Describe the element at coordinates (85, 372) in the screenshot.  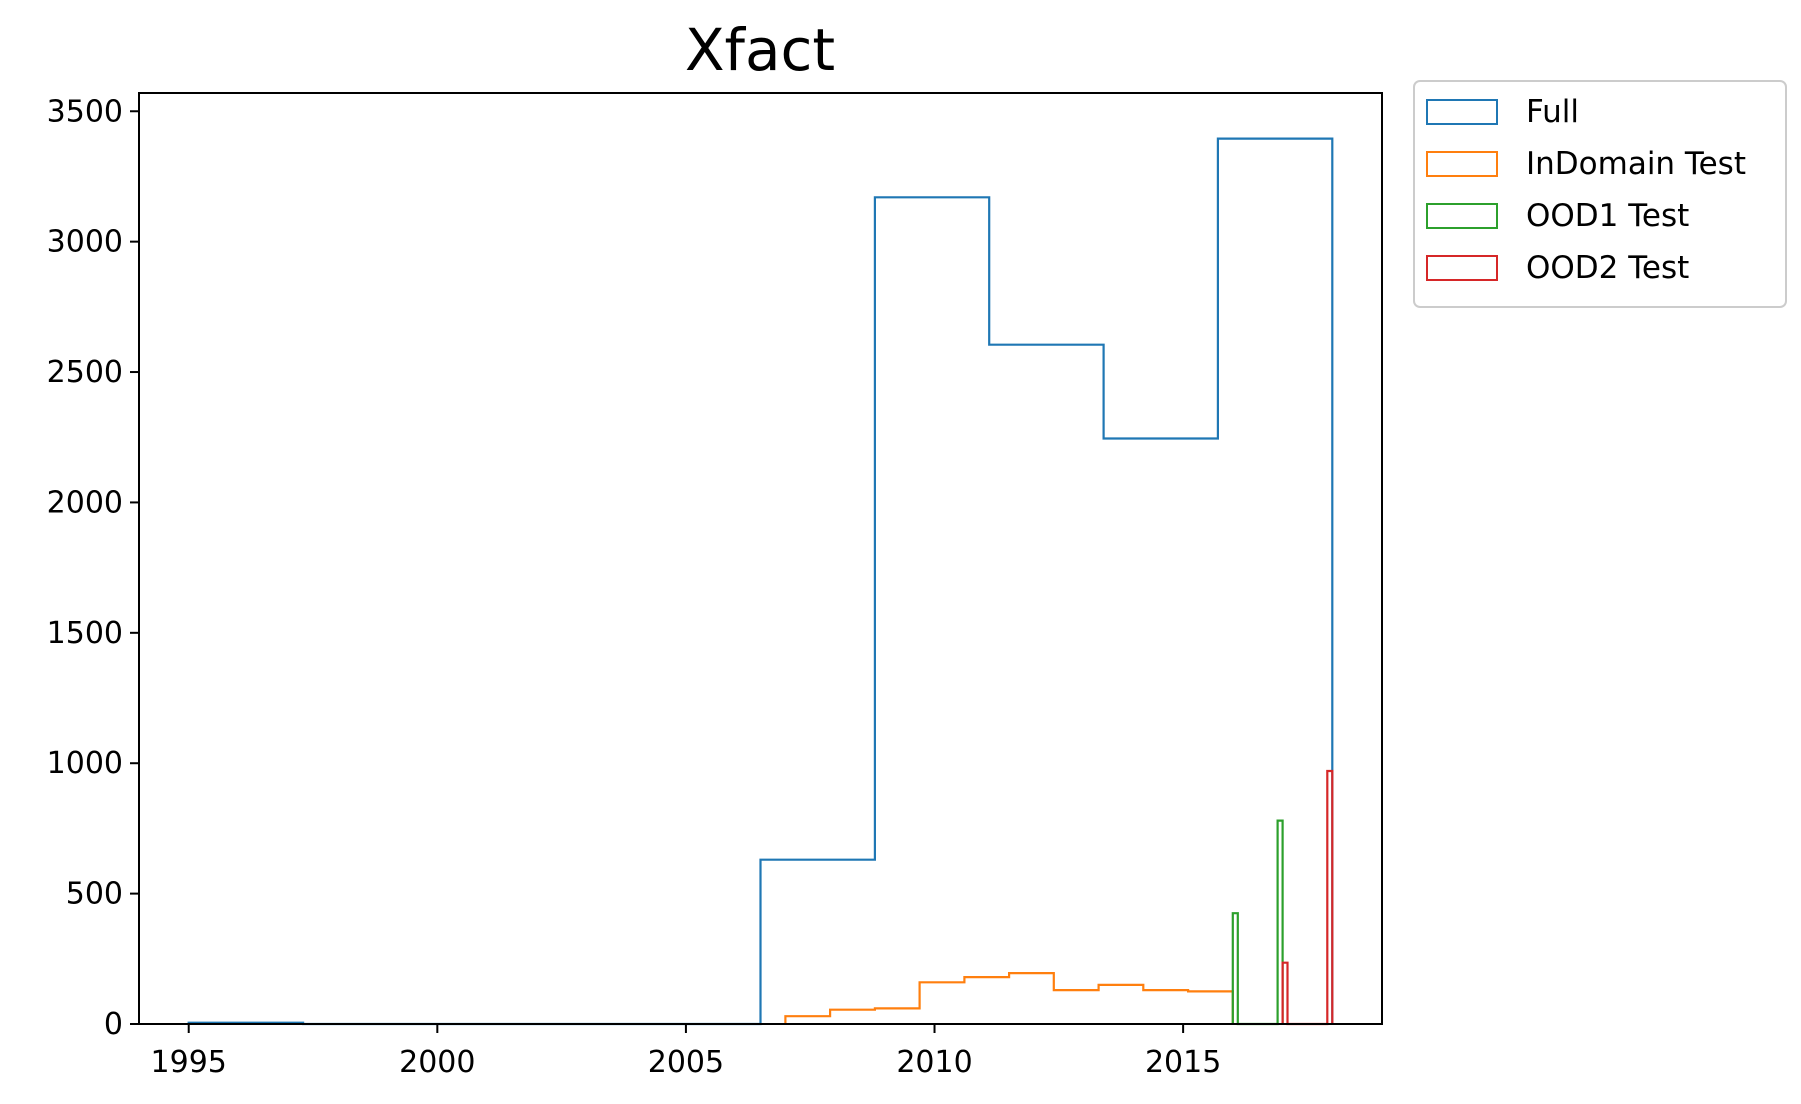
I see `y-tick-label: 2500` at that location.